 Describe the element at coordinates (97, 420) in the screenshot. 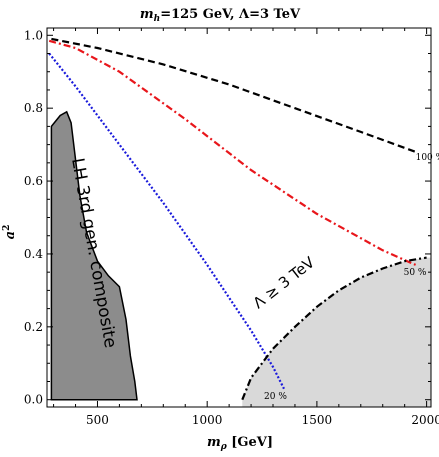

I see `x-tick-label: 500` at that location.